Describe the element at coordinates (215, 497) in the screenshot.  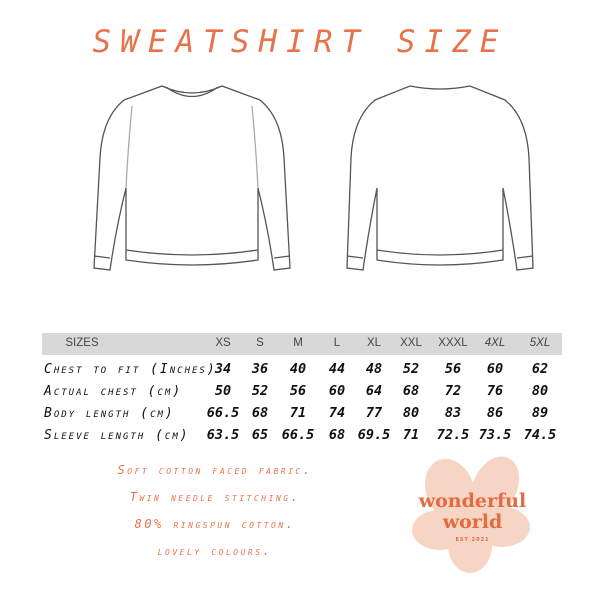
I see `note-stitching: Twin needle stitching.` at that location.